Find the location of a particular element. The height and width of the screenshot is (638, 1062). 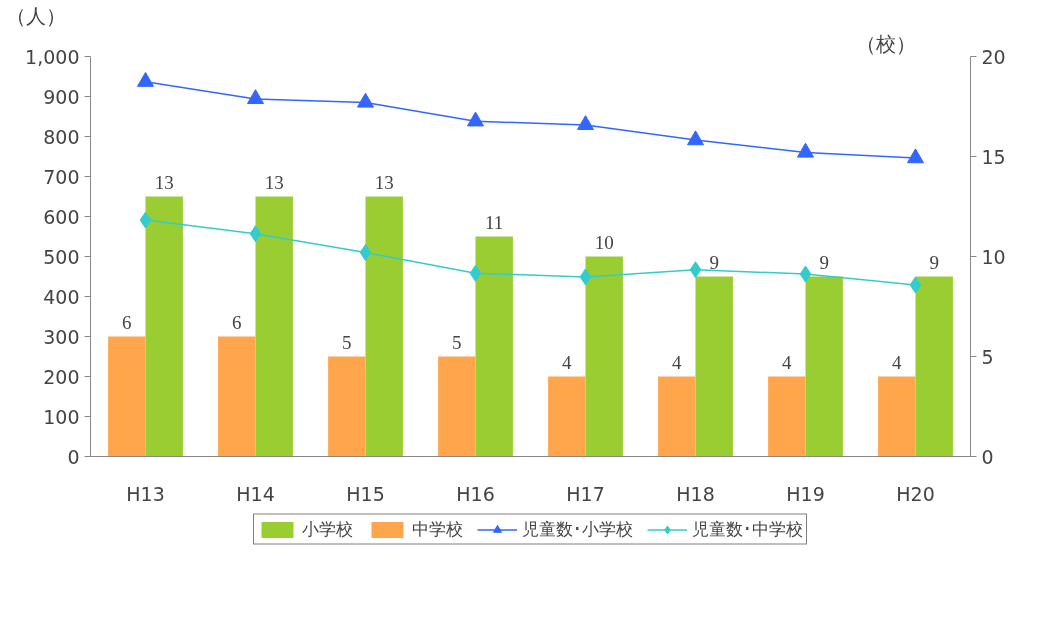

legend-label: 小学校 is located at coordinates (327, 529).